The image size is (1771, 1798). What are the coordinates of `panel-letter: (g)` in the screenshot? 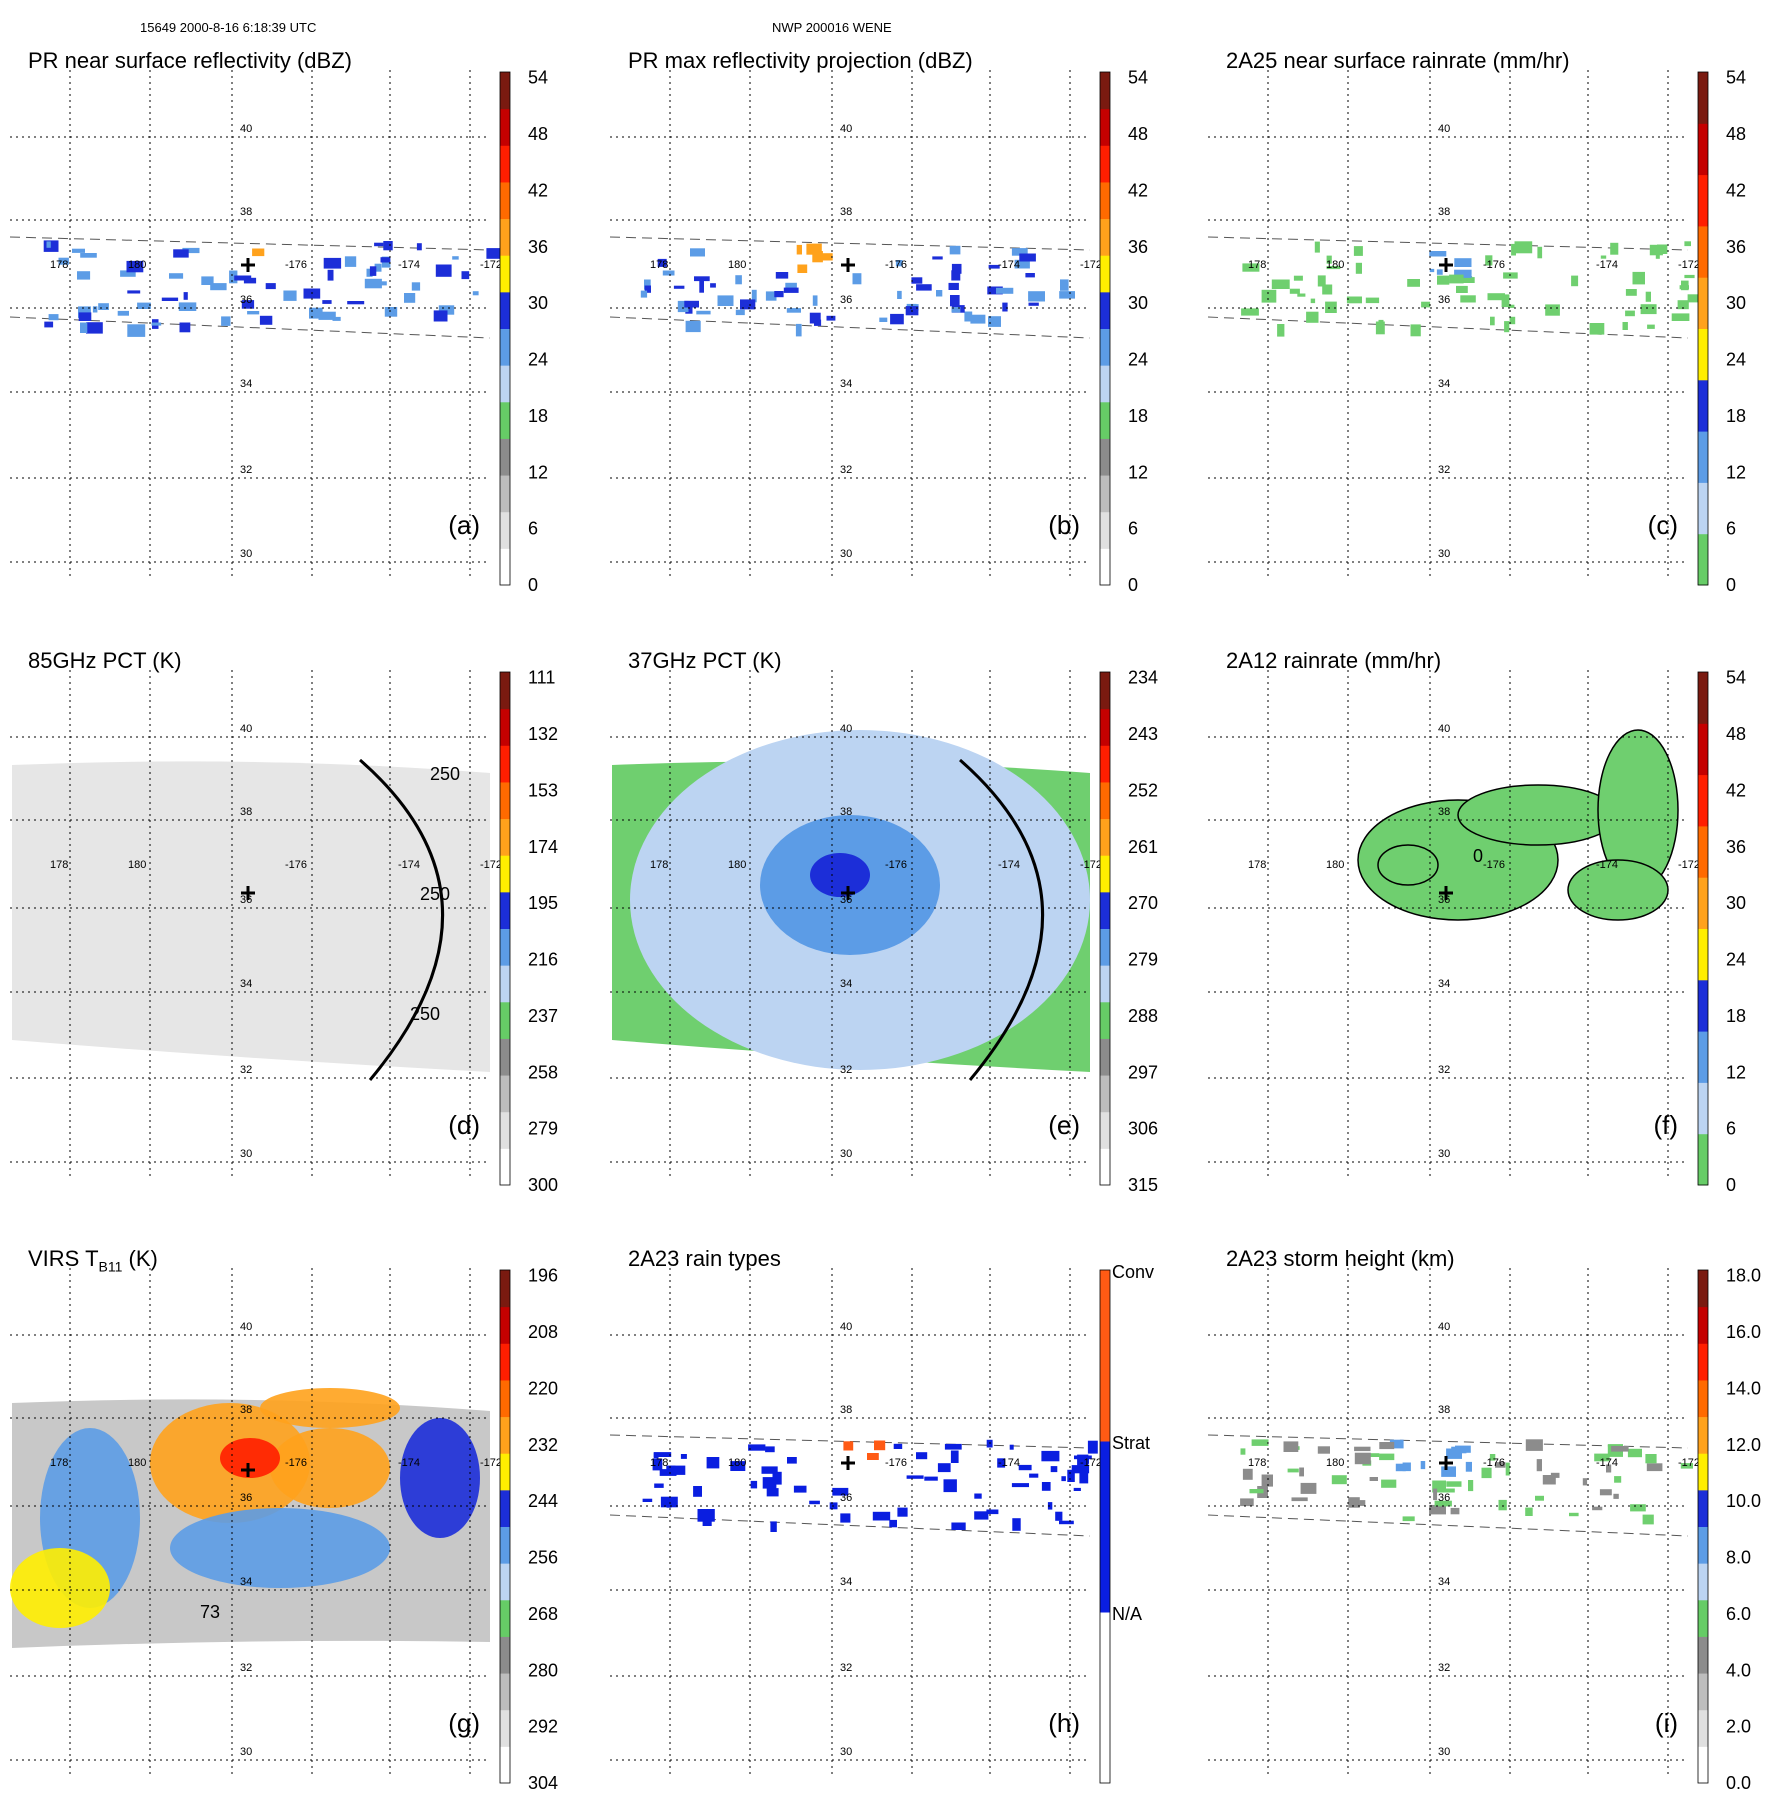 It's located at (464, 1723).